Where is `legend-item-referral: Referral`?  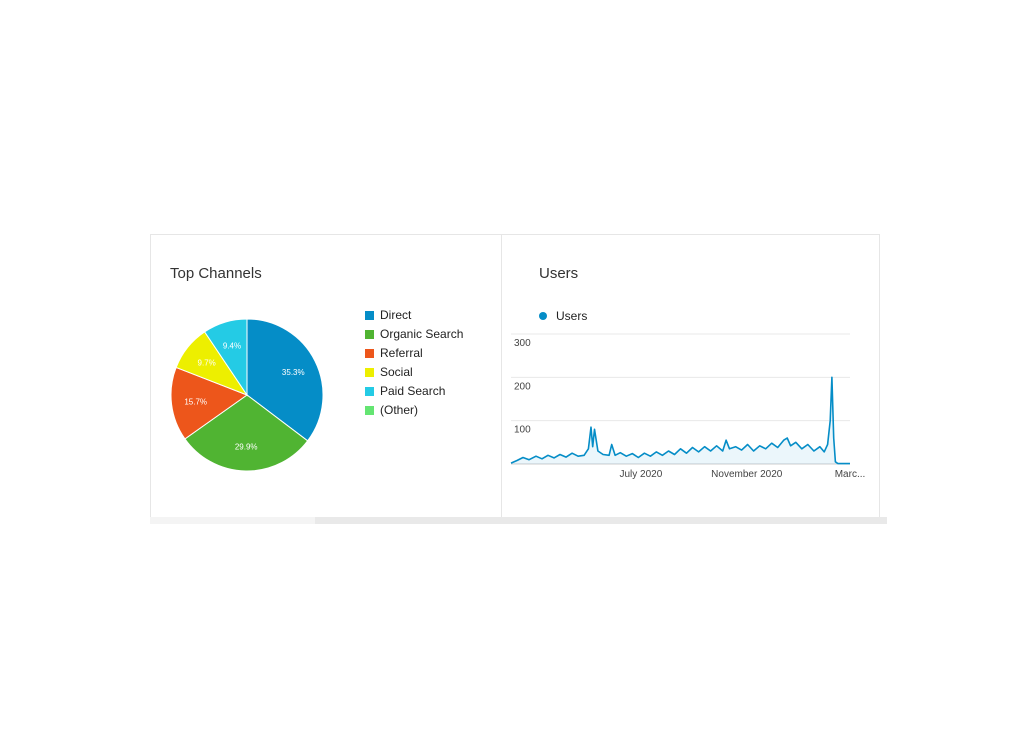 legend-item-referral: Referral is located at coordinates (414, 353).